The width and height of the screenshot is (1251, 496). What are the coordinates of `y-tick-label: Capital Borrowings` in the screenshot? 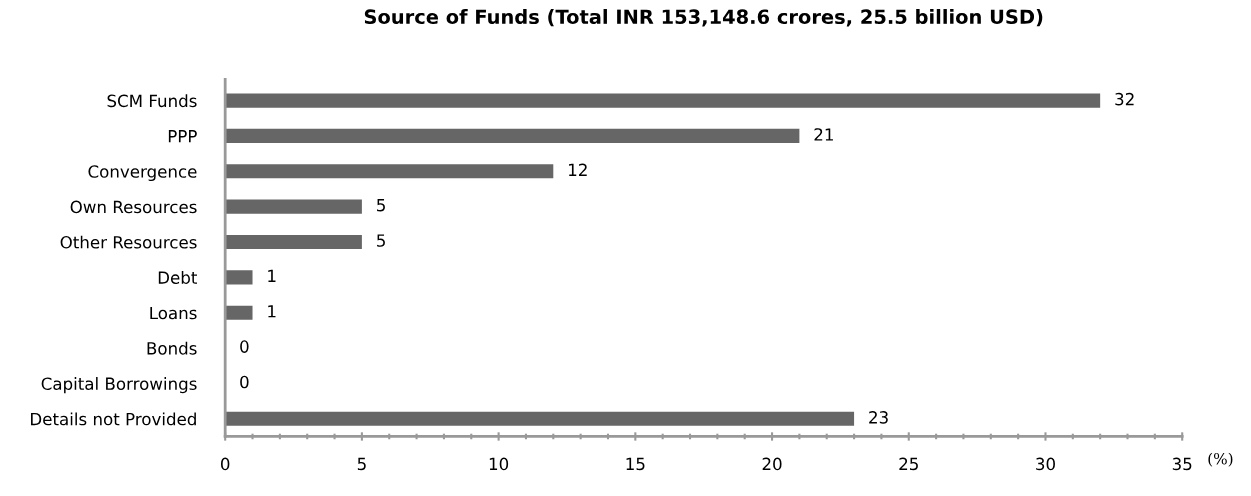 It's located at (119, 385).